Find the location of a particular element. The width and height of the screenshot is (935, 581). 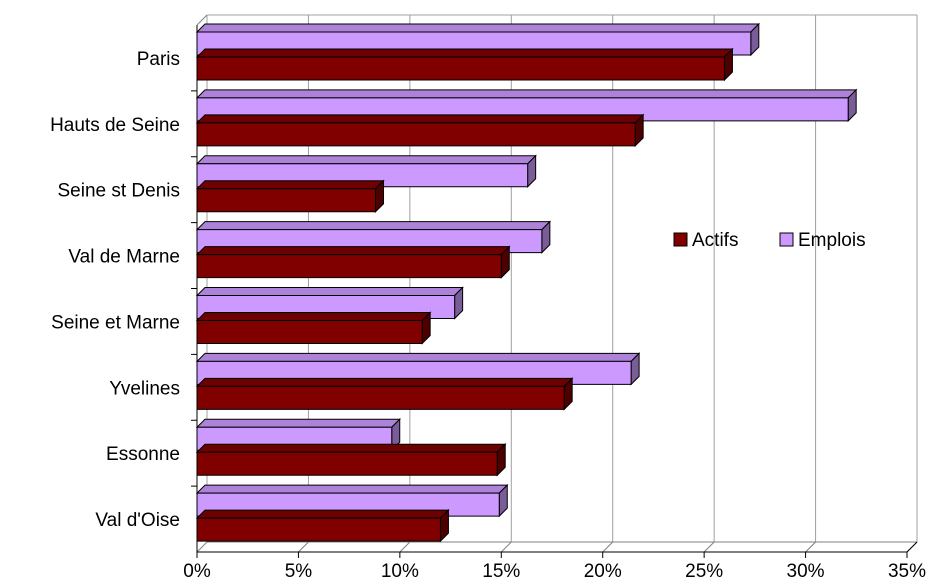

bar-actifs-paris is located at coordinates (464, 64).